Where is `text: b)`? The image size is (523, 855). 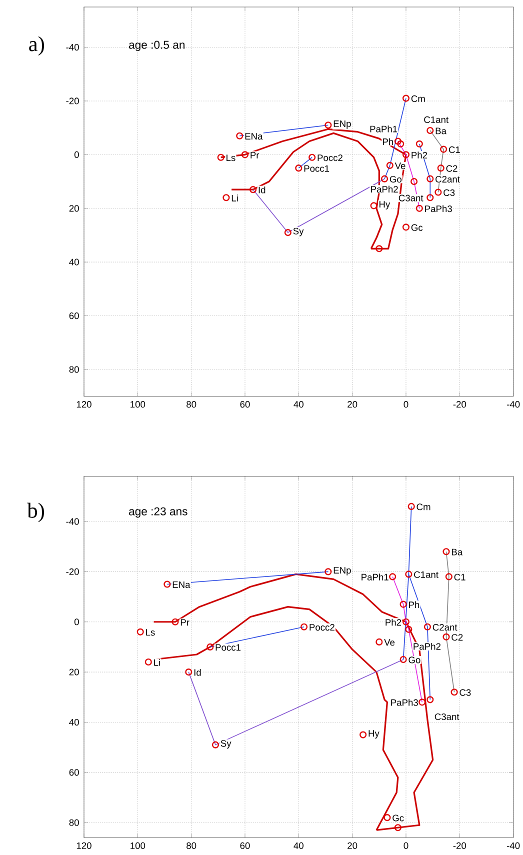 text: b) is located at coordinates (35, 512).